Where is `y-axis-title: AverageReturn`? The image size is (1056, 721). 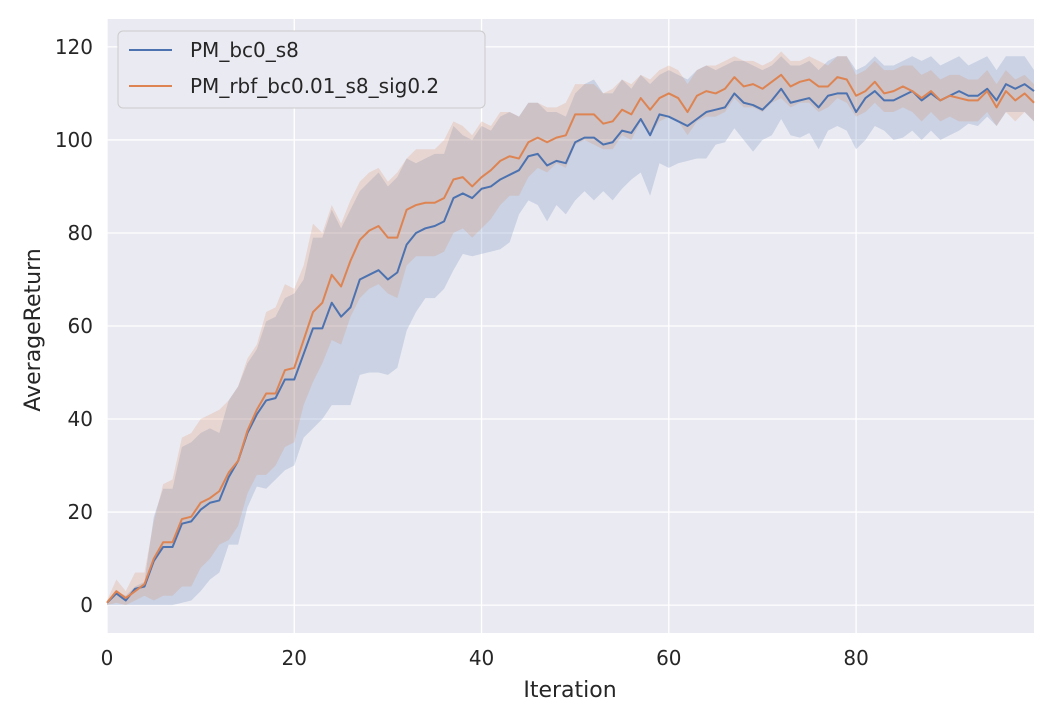
y-axis-title: AverageReturn is located at coordinates (33, 329).